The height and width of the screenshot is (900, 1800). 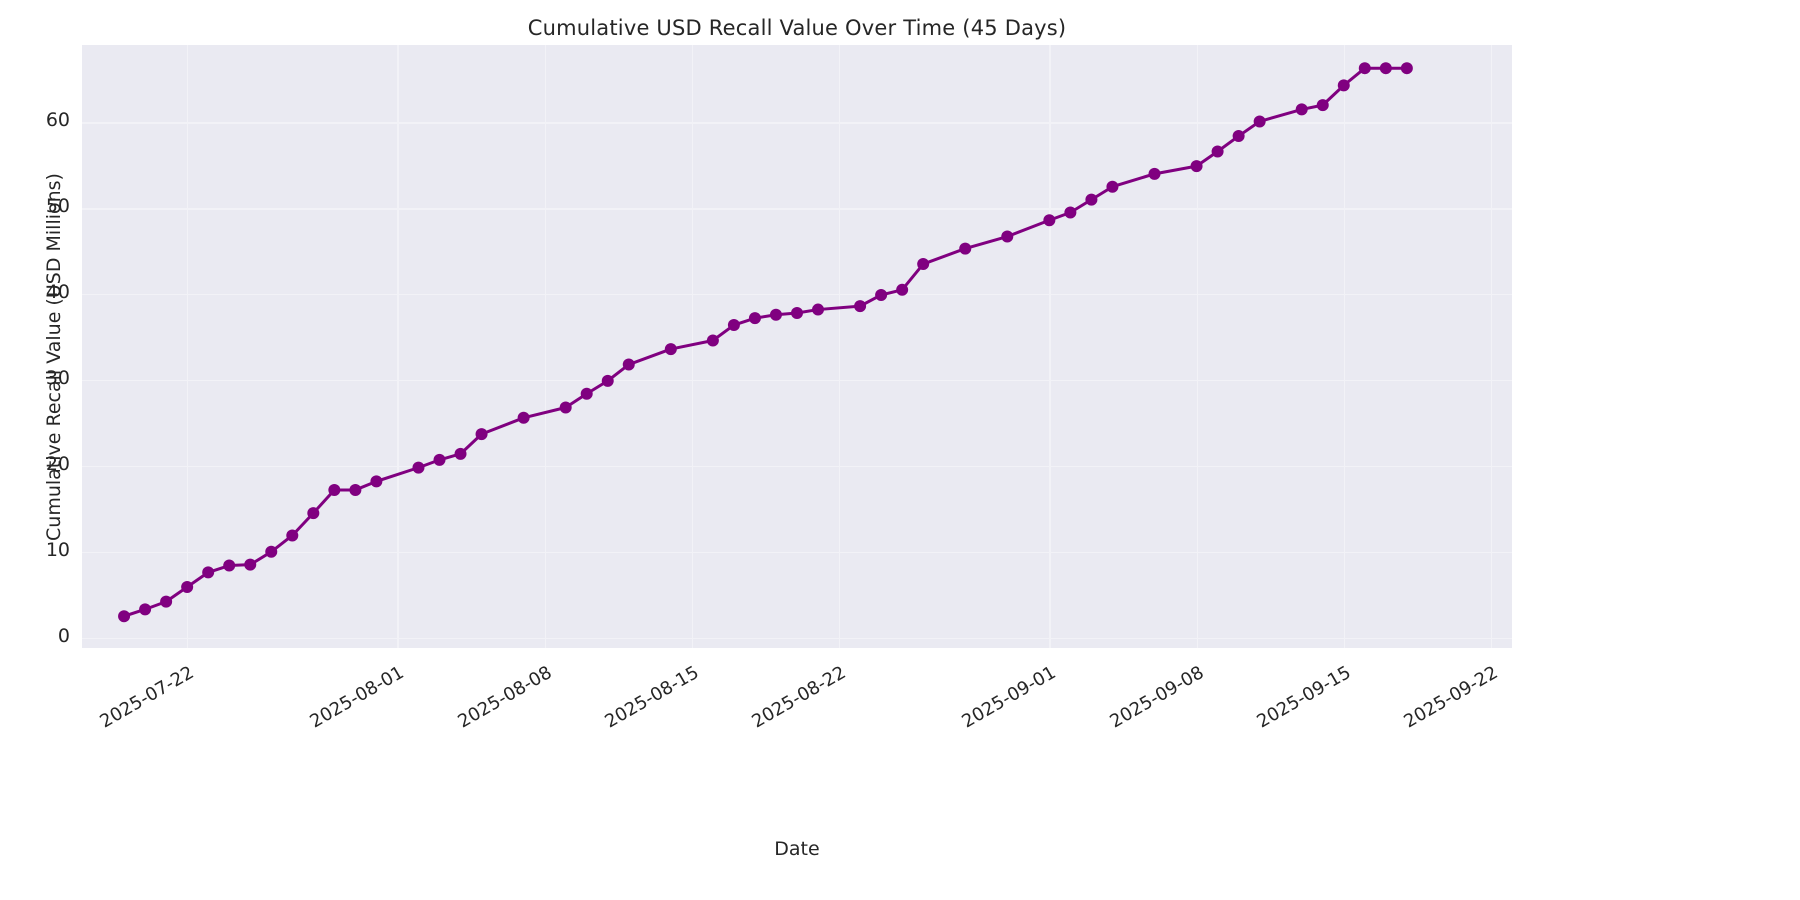 I want to click on y-tick-label: 40, so click(x=57, y=292).